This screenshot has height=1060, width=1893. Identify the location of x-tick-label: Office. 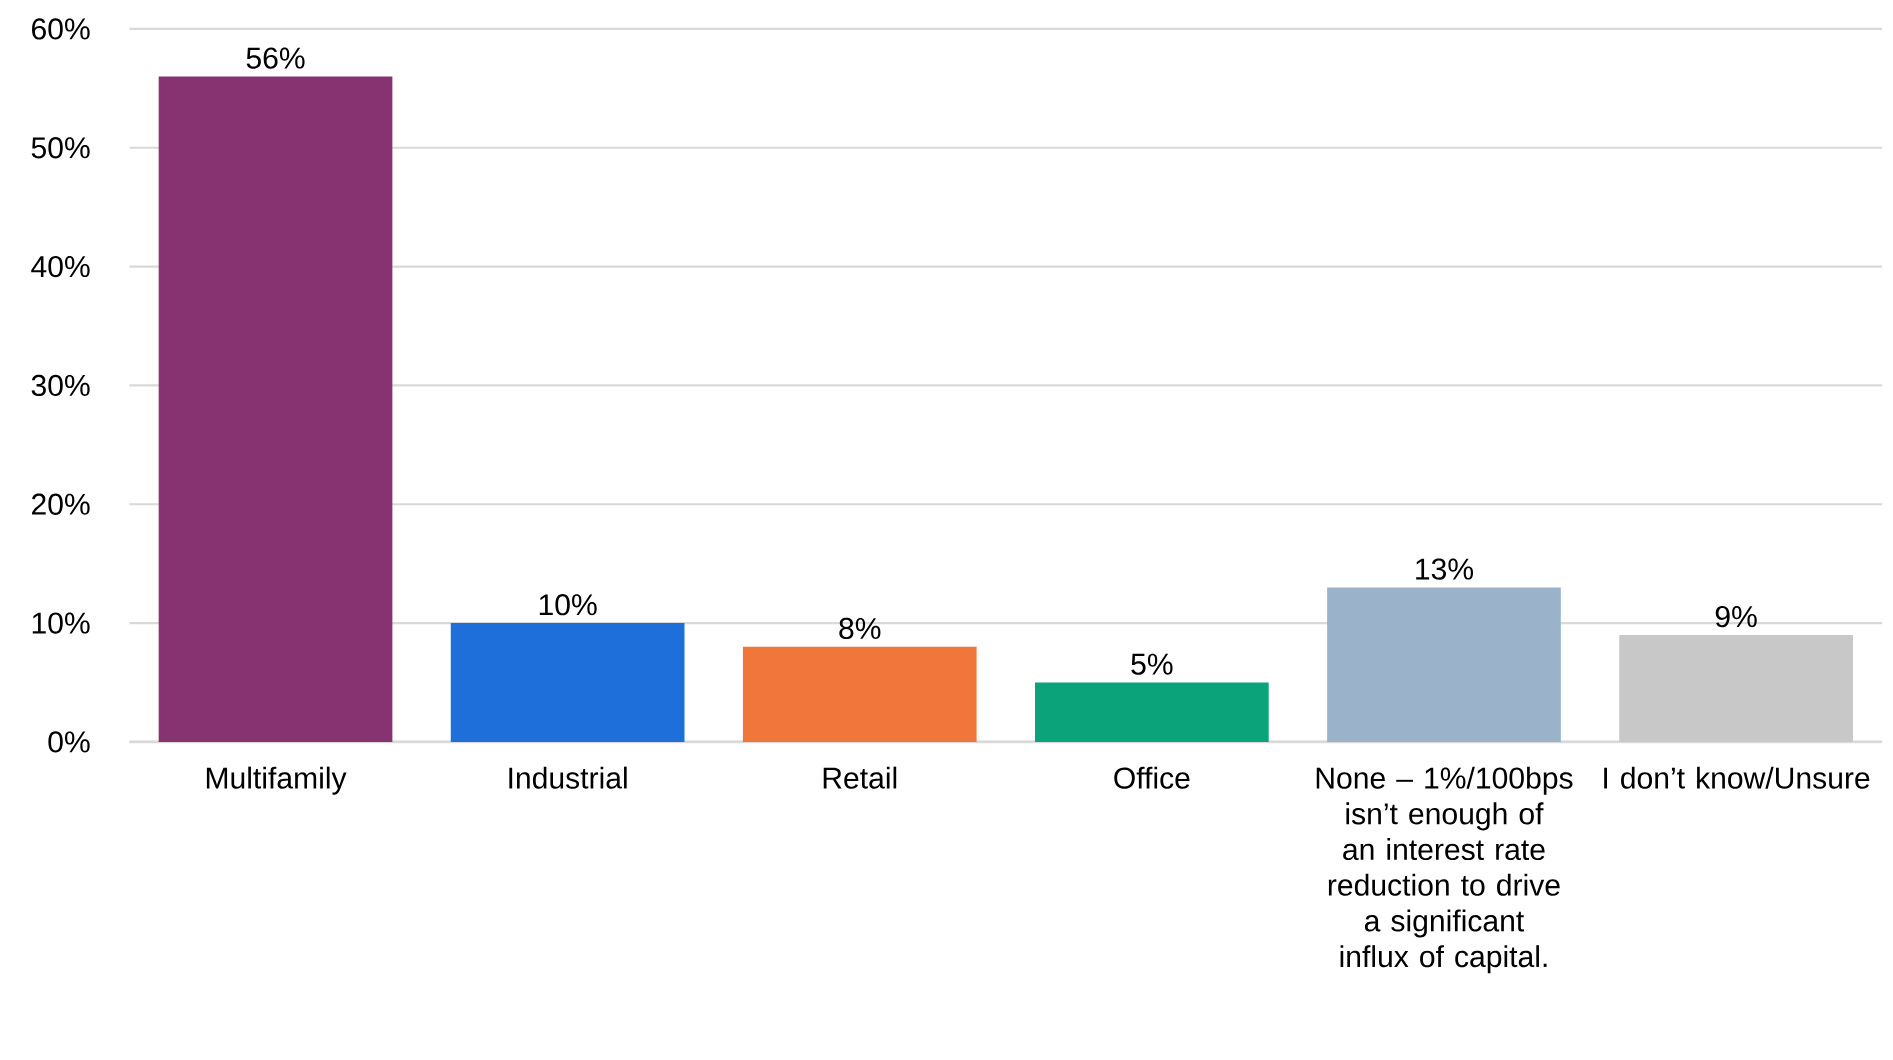
(1152, 777).